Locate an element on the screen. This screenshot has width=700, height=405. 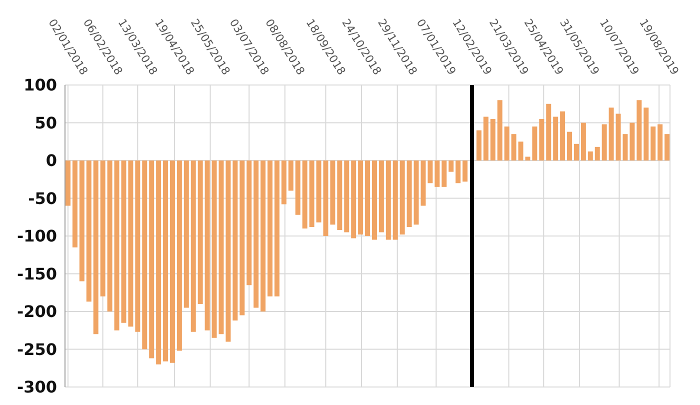
y-tick-label: -200 is located at coordinates (36, 312).